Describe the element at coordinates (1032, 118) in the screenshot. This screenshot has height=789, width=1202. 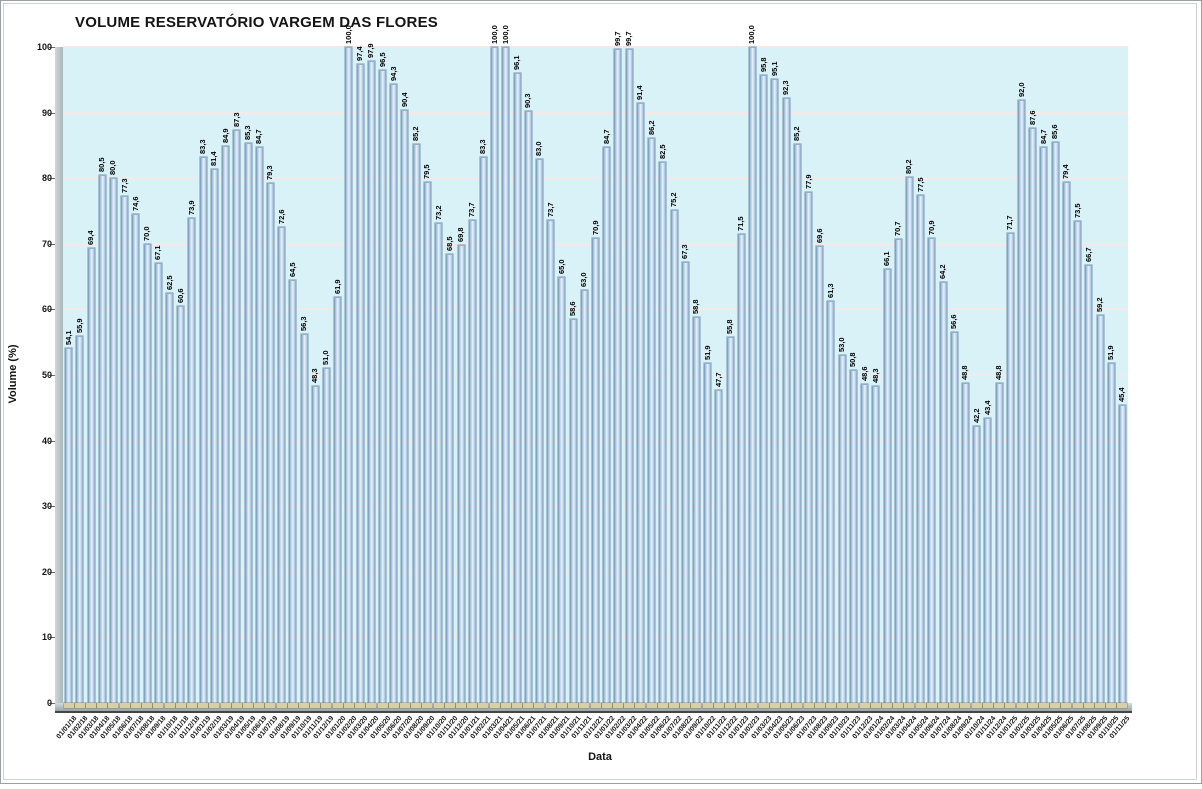
I see `bar-value-label: 87,6` at that location.